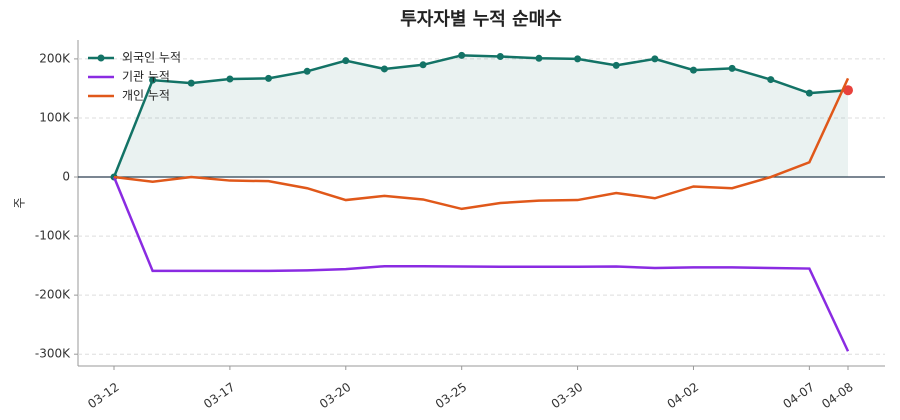  What do you see at coordinates (798, 395) in the screenshot?
I see `x-tick-label: 04-07` at bounding box center [798, 395].